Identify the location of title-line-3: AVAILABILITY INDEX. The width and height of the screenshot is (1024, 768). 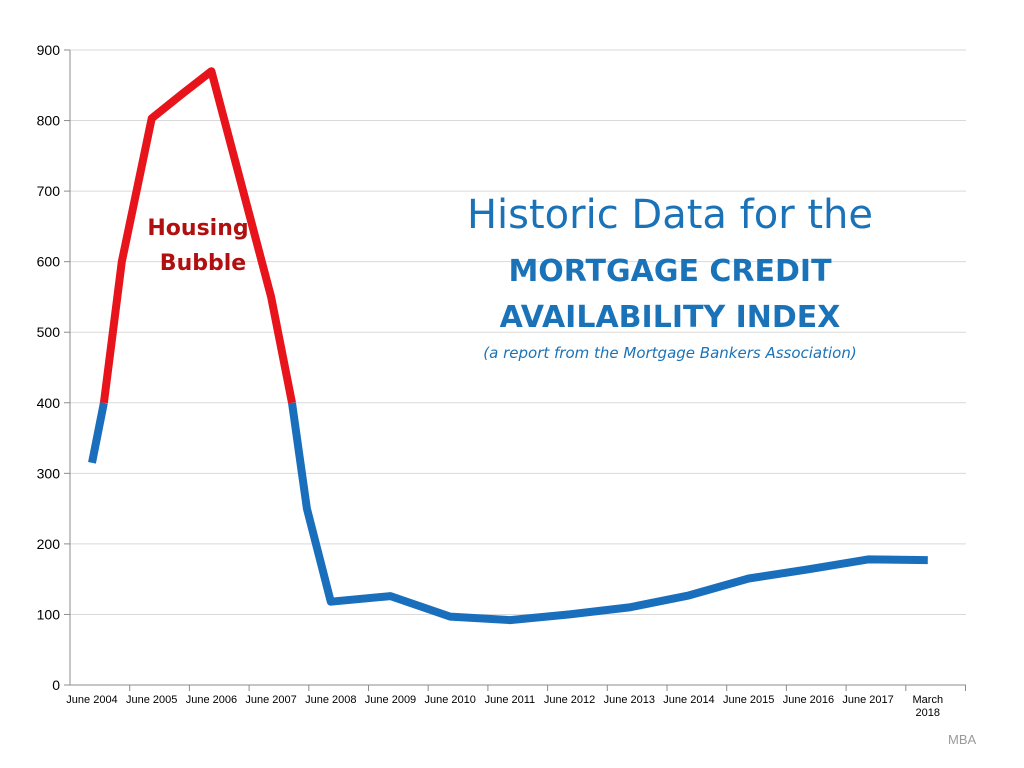
(670, 317).